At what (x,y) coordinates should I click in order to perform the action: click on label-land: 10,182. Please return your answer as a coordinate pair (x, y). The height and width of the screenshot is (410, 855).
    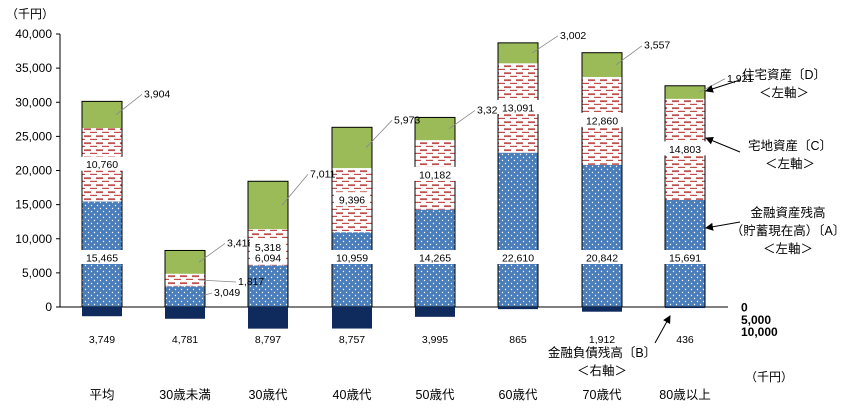
    Looking at the image, I should click on (435, 175).